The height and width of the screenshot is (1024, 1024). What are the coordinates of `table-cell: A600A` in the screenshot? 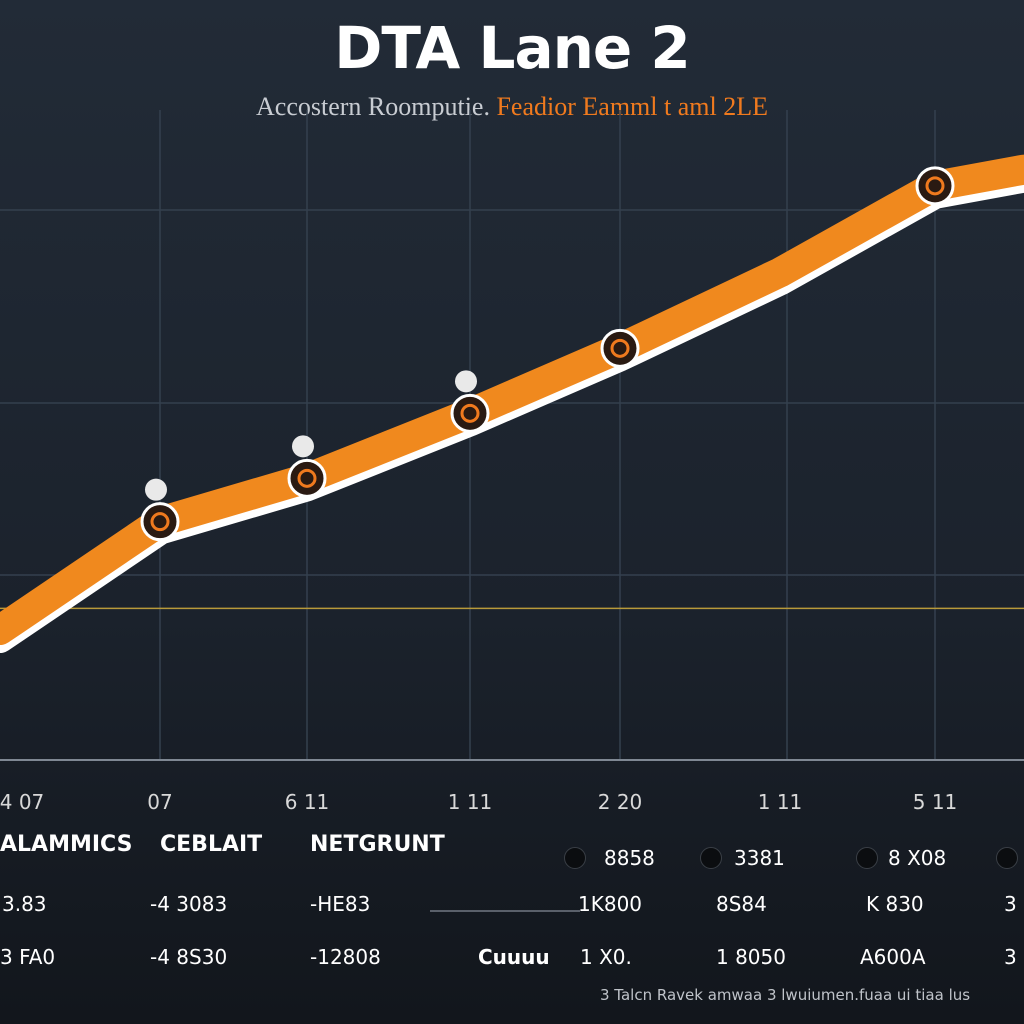 It's located at (893, 957).